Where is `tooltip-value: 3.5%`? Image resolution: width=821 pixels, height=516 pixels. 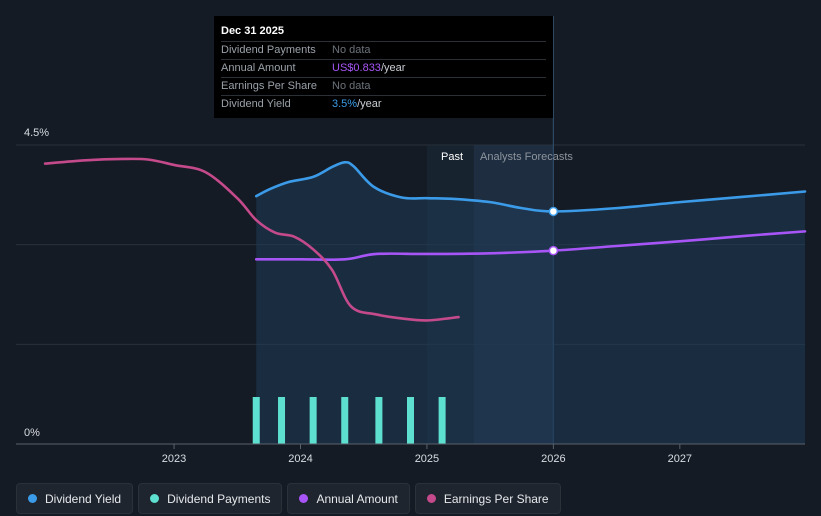
tooltip-value: 3.5% is located at coordinates (345, 104).